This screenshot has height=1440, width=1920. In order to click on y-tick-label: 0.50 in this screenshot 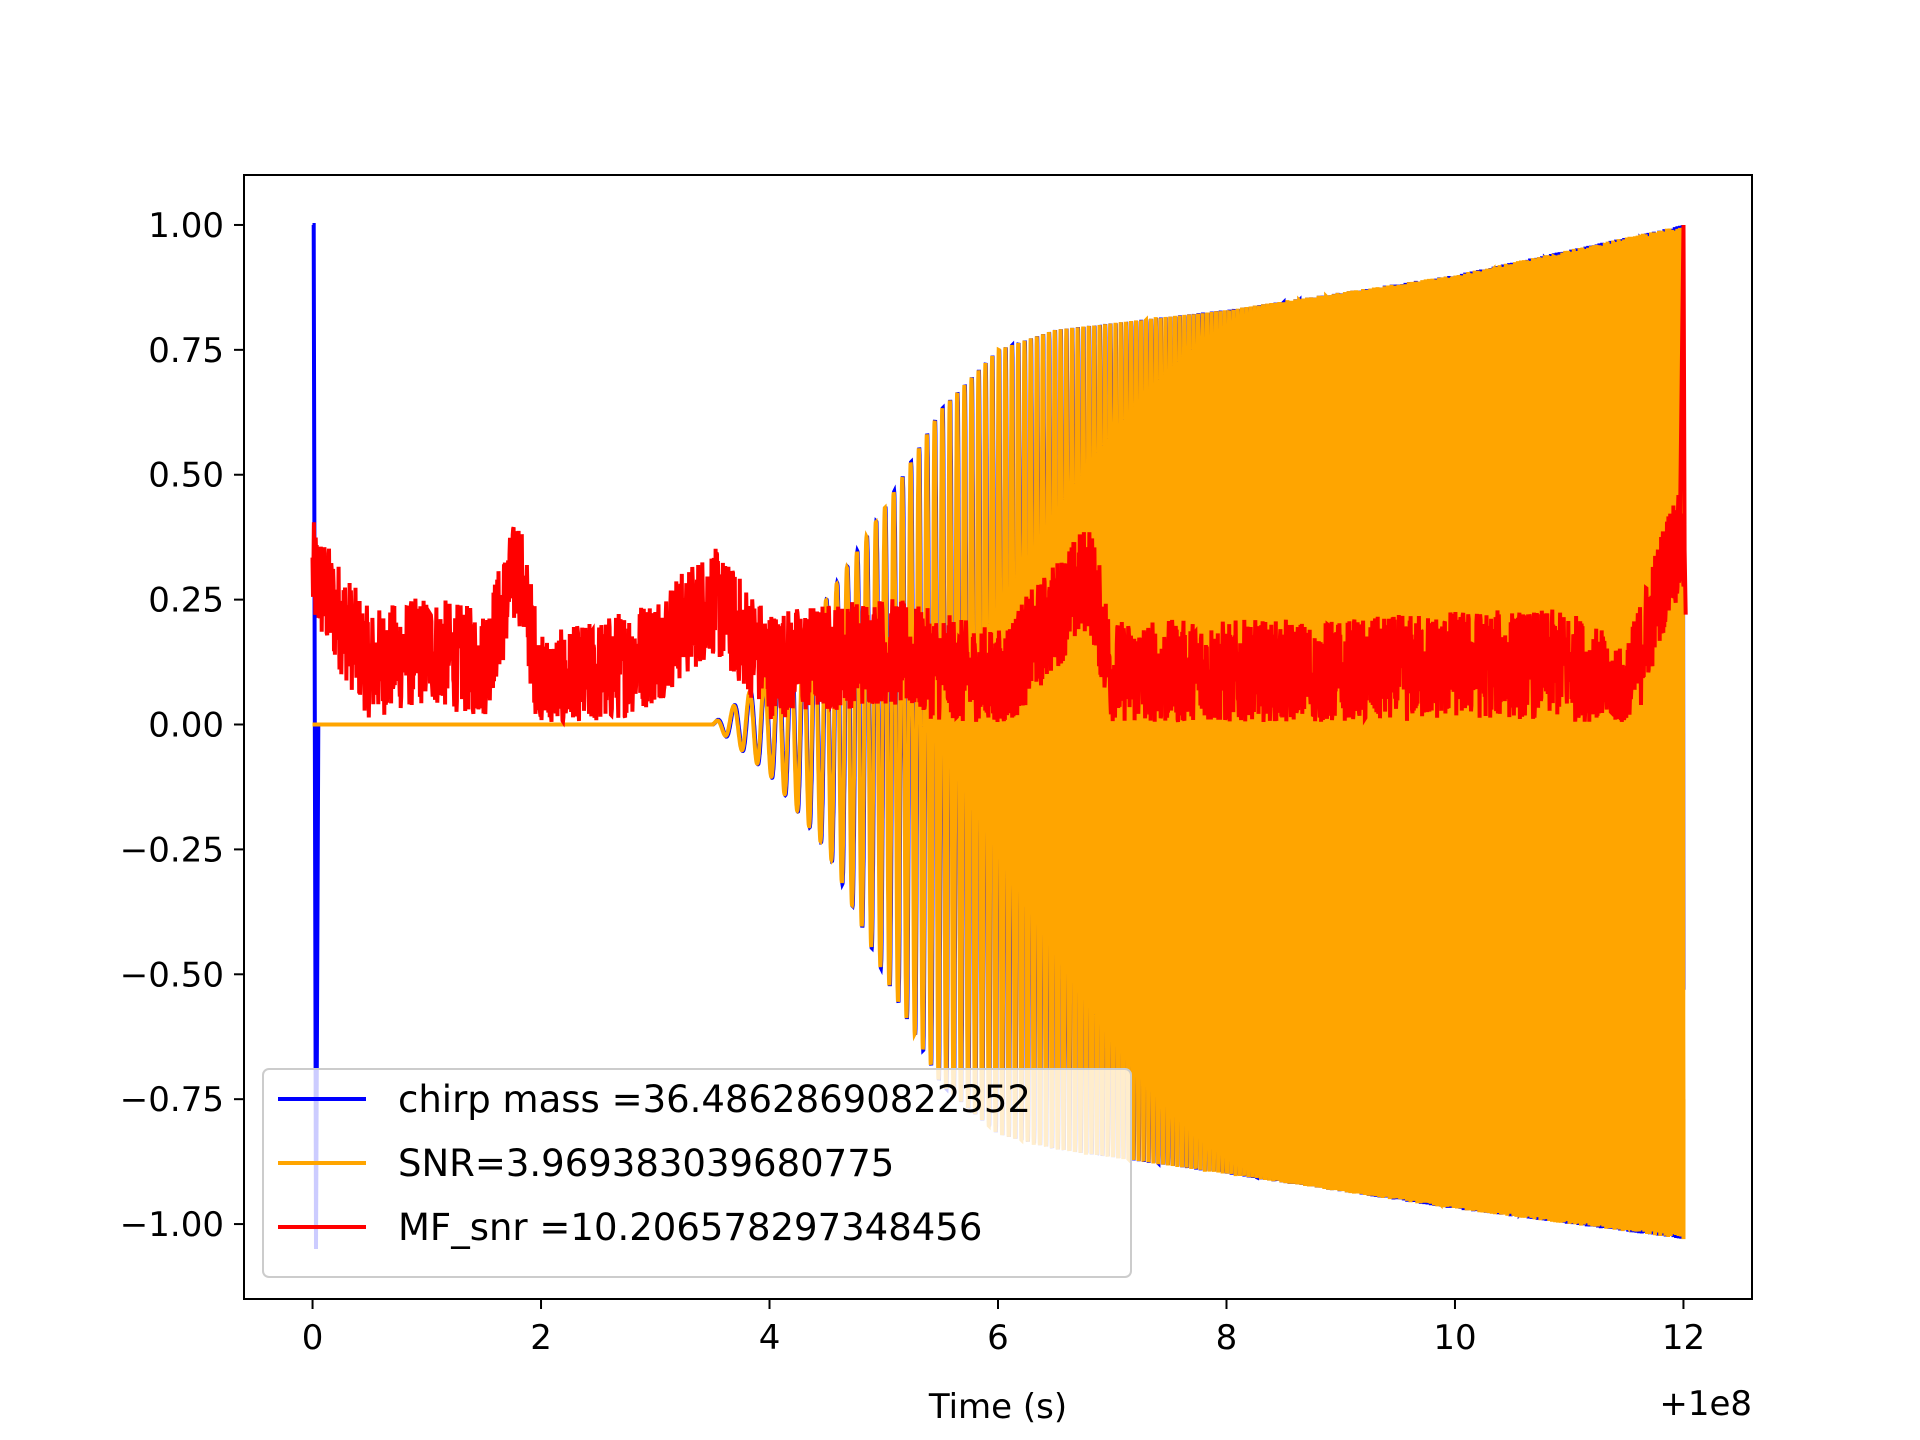, I will do `click(186, 476)`.